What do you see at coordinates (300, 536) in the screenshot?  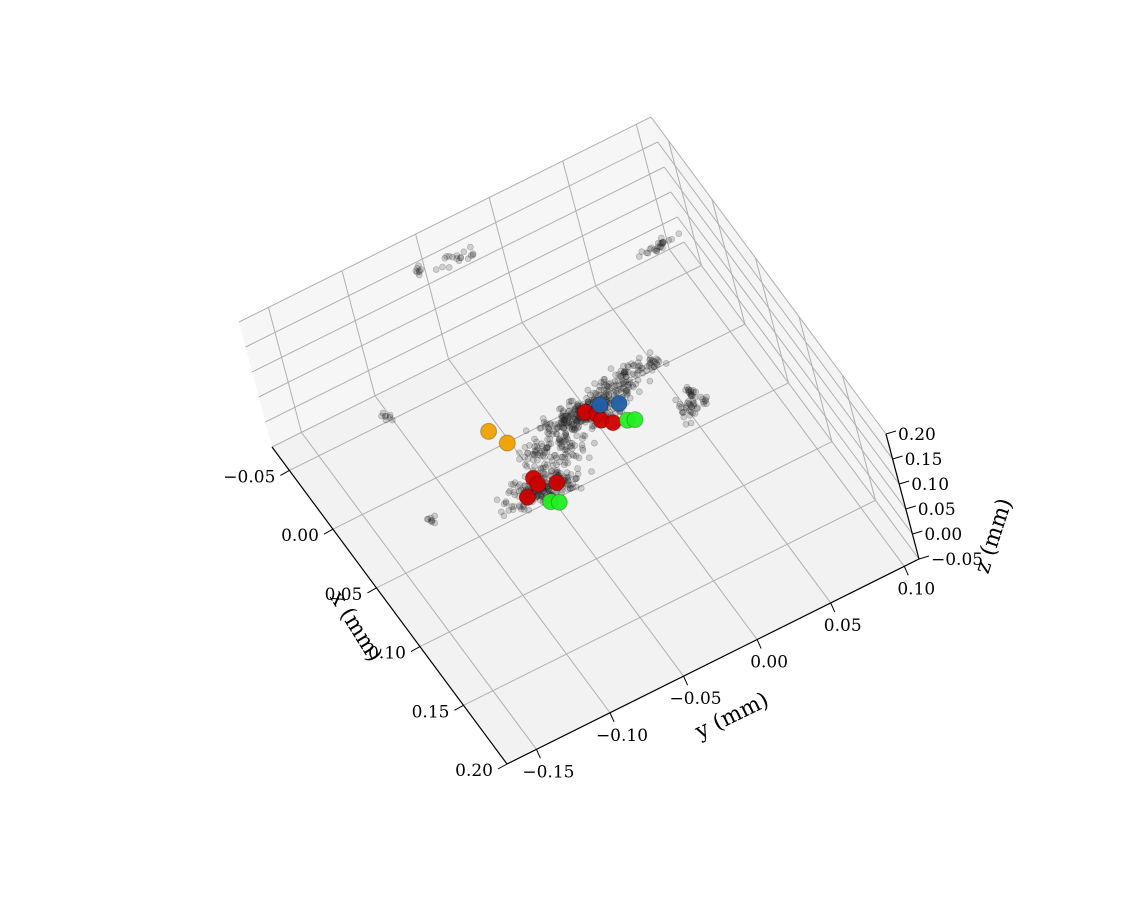 I see `x-tick-label: 0.00` at bounding box center [300, 536].